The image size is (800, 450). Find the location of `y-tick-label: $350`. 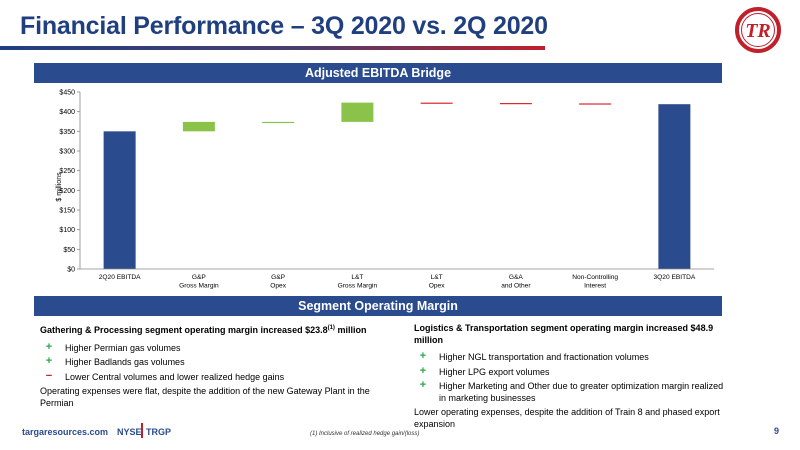

y-tick-label: $350 is located at coordinates (67, 132).